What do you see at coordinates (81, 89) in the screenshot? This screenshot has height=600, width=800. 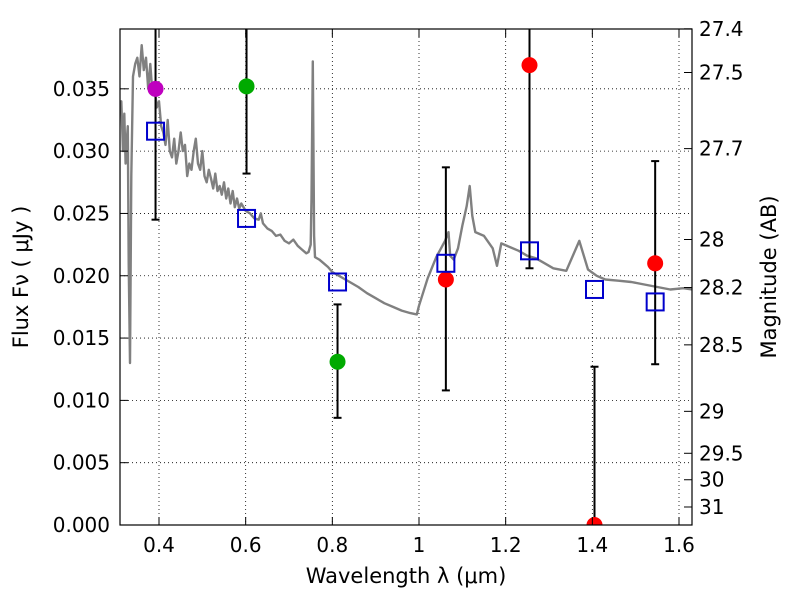 I see `y-tick-label: 0.035` at bounding box center [81, 89].